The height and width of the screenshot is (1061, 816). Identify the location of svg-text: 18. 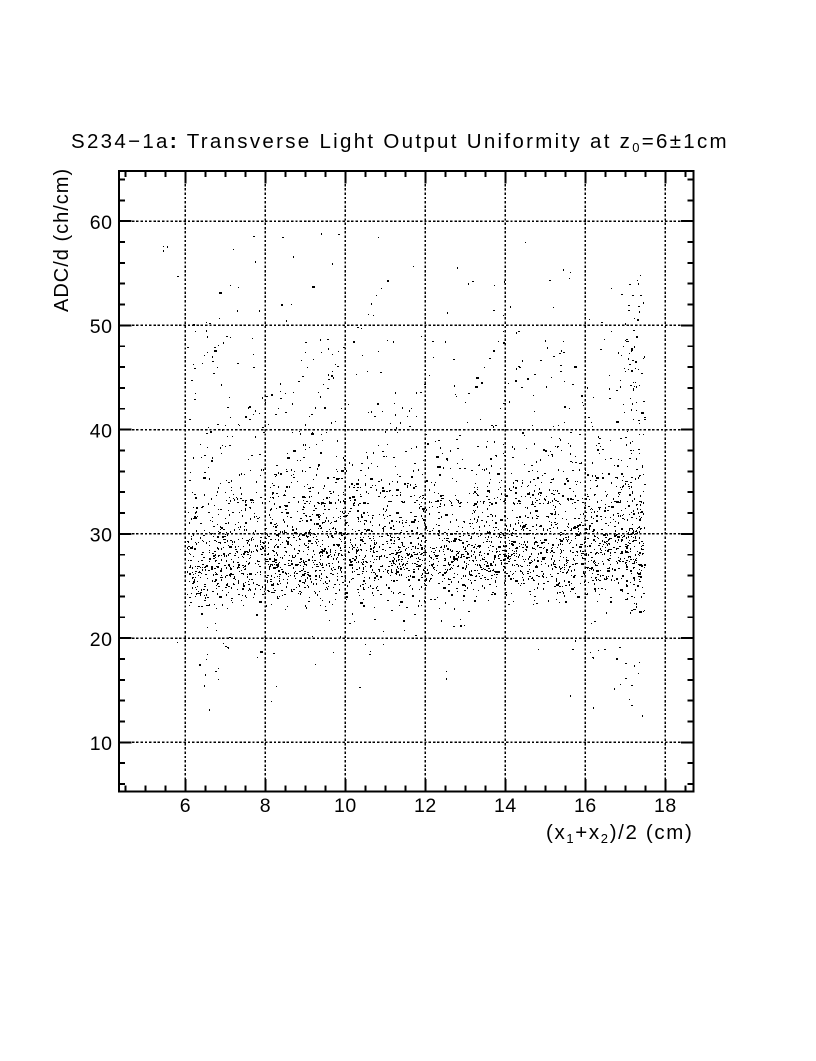
(665, 806).